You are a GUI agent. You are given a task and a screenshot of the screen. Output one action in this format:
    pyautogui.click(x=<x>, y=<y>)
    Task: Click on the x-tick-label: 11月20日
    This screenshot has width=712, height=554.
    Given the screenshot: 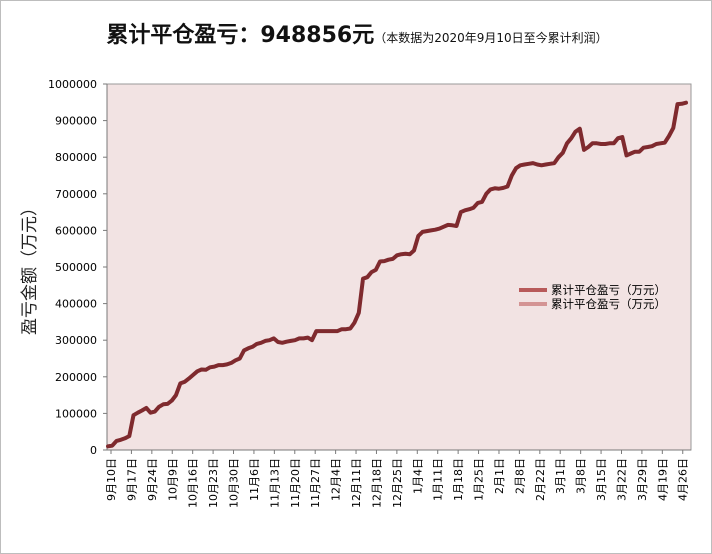 What is the action you would take?
    pyautogui.click(x=295, y=483)
    